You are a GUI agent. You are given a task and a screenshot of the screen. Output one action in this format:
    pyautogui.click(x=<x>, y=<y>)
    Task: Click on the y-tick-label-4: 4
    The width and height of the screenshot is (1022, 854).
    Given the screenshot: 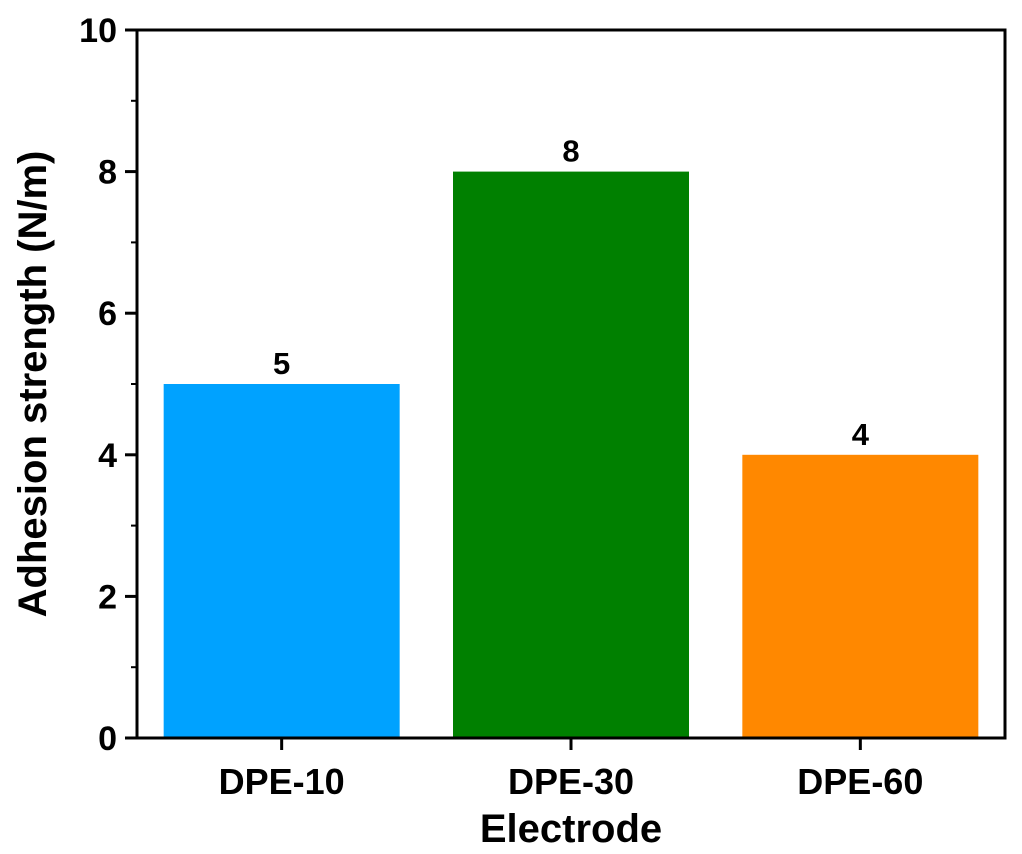 What is the action you would take?
    pyautogui.click(x=107, y=456)
    